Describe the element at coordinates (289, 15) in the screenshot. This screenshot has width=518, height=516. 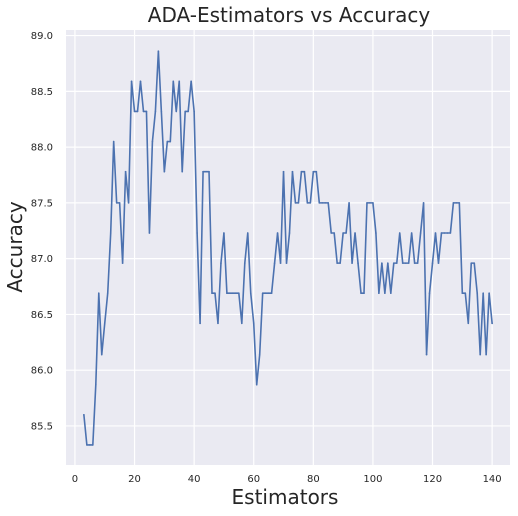
I see `chart-title: ADA-Estimators vs Accuracy` at that location.